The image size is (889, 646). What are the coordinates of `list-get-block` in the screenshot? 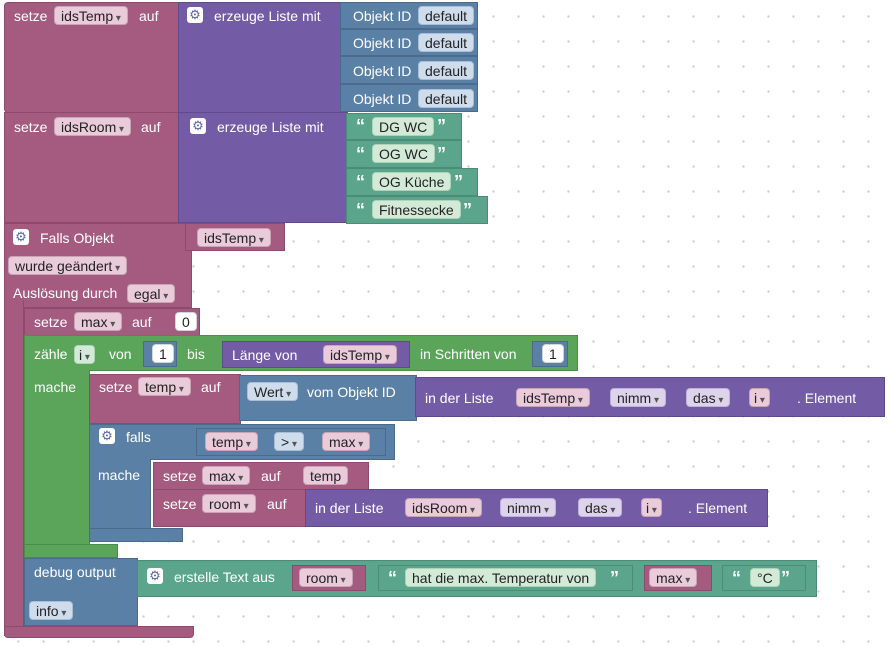 It's located at (650, 397).